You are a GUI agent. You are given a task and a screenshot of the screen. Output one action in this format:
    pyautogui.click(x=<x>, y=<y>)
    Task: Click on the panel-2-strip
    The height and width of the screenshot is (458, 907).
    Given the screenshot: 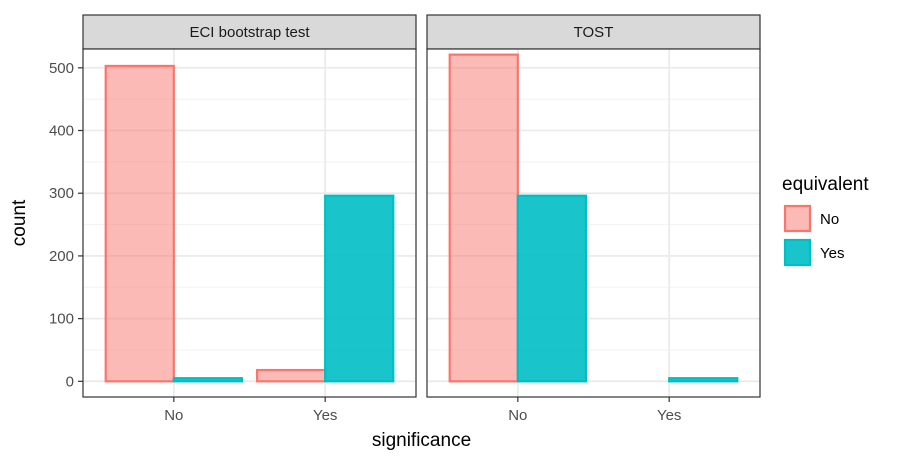 What is the action you would take?
    pyautogui.click(x=593, y=32)
    